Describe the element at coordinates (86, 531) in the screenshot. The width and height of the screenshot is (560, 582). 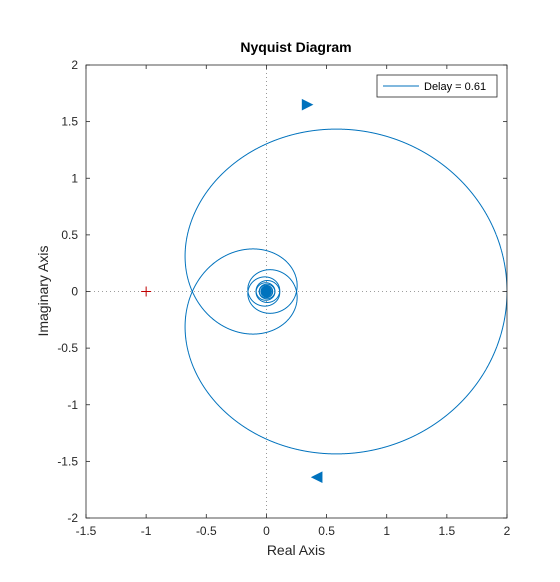
I see `x-tick-label: -1.5` at that location.